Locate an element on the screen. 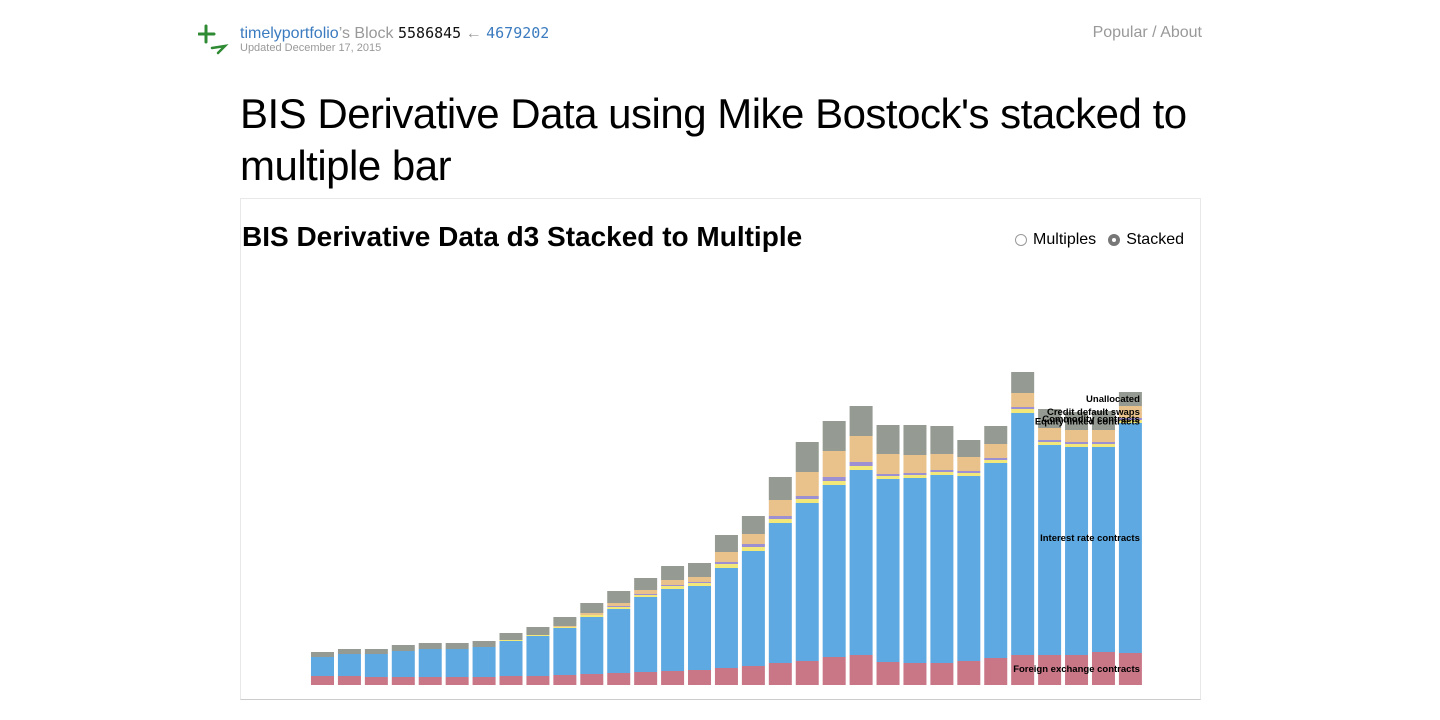 This screenshot has width=1440, height=720. parent-block-link: 4679202 is located at coordinates (518, 33).